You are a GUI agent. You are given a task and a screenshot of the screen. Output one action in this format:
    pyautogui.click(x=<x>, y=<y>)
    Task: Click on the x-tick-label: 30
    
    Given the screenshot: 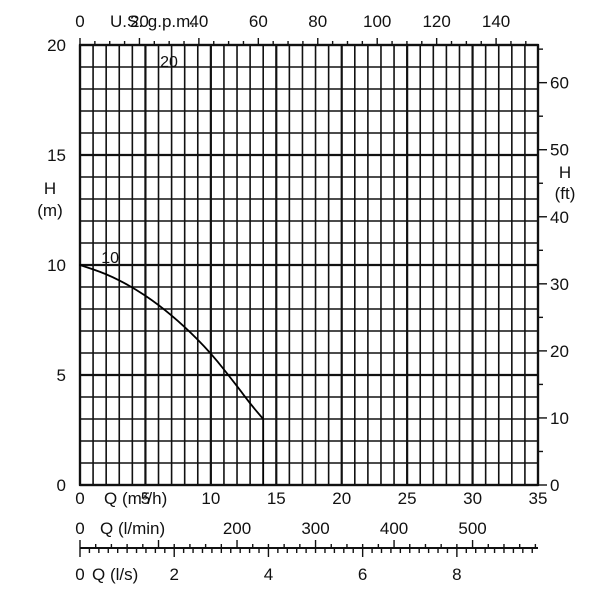 What is the action you would take?
    pyautogui.click(x=472, y=498)
    